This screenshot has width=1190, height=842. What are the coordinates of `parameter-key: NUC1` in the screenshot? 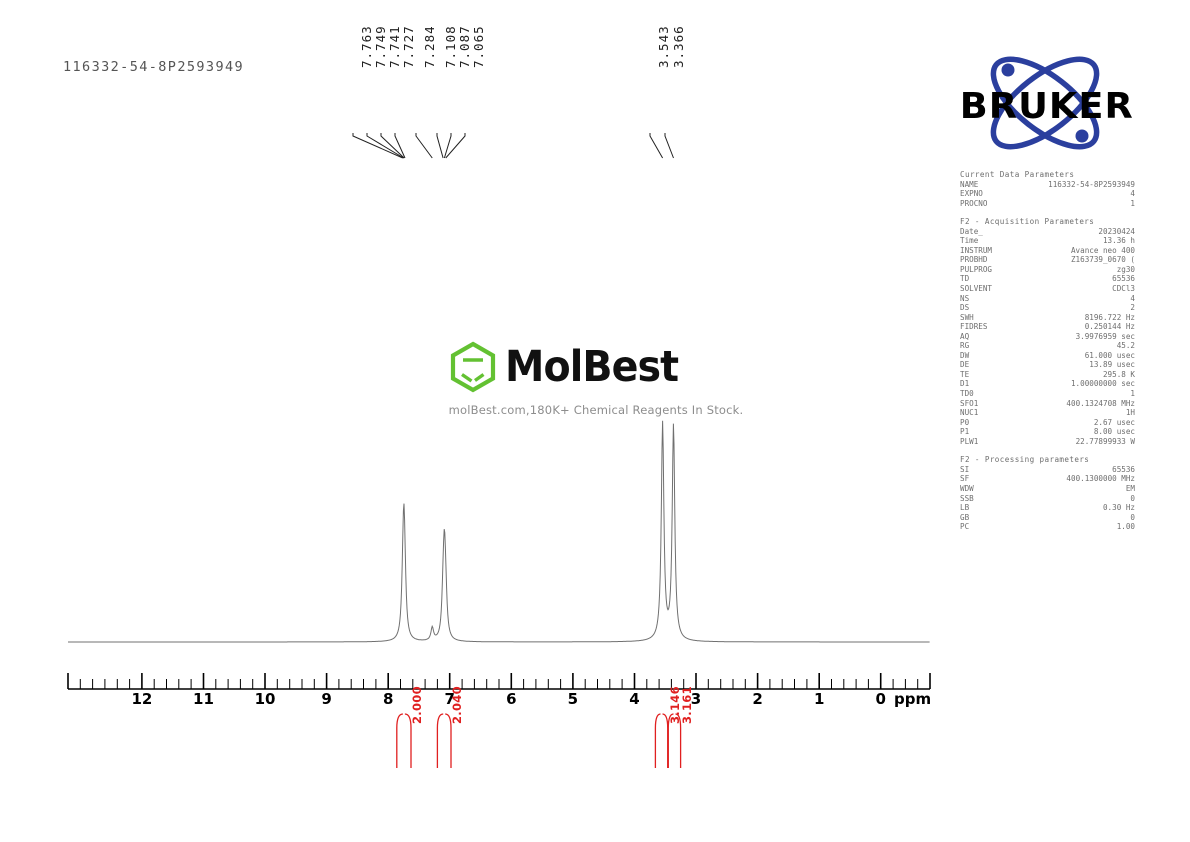 It's located at (969, 413).